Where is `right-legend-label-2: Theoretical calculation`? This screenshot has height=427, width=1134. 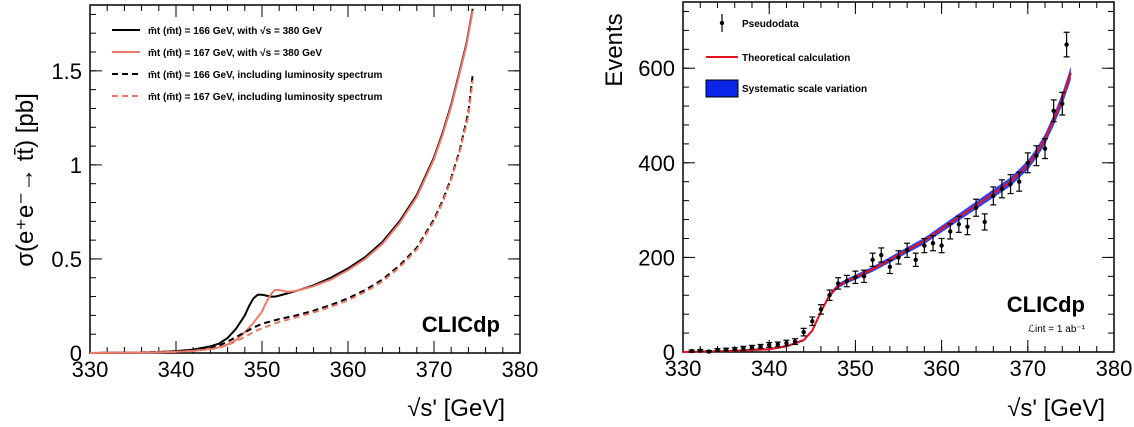
right-legend-label-2: Theoretical calculation is located at coordinates (796, 58).